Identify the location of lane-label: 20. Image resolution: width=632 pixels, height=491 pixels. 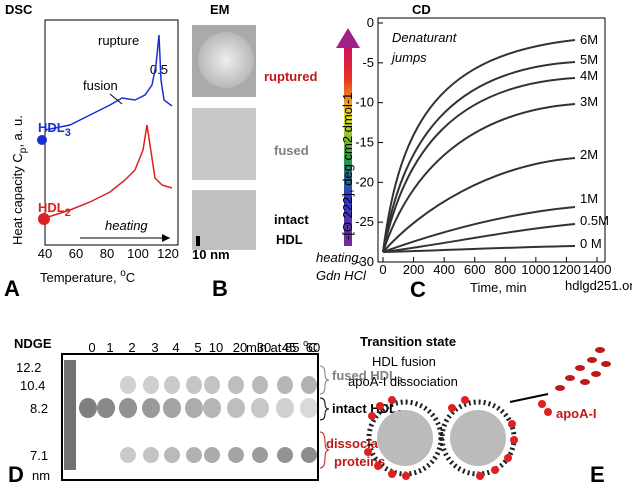
(240, 347).